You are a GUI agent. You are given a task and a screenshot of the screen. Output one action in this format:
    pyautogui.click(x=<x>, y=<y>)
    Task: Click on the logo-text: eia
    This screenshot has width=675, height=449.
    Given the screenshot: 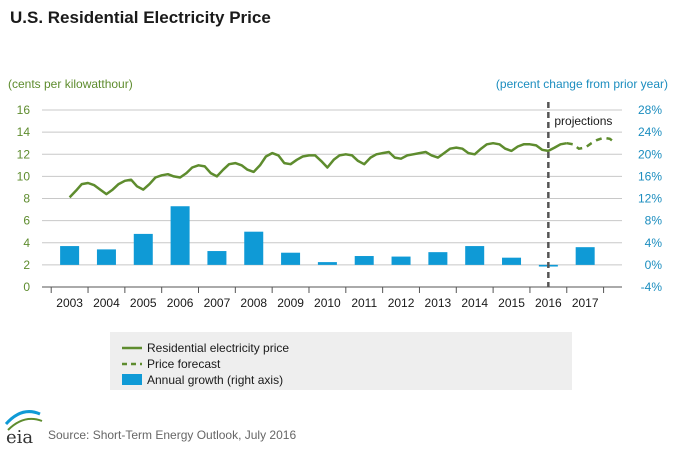 What is the action you would take?
    pyautogui.click(x=19, y=437)
    